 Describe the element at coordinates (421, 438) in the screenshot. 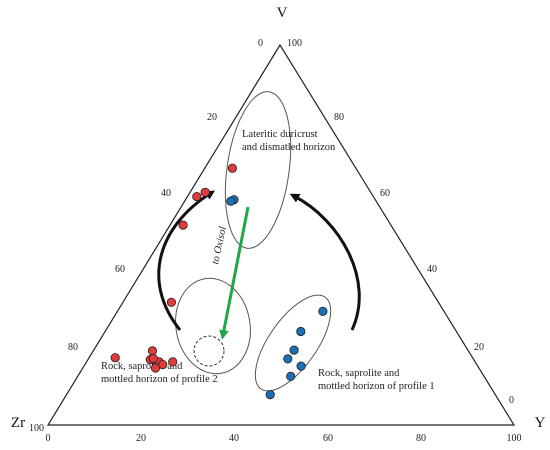

I see `bottom-tick-label: 80` at that location.